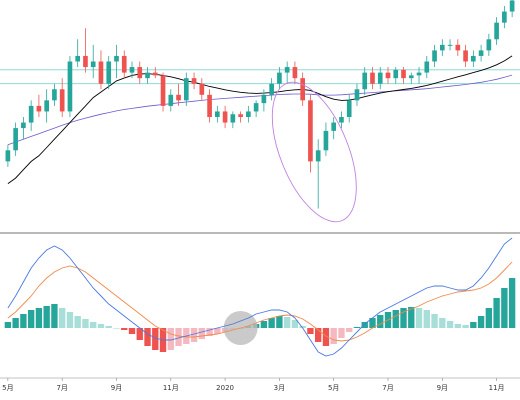  I want to click on x-tick-label: 7月, so click(61, 388).